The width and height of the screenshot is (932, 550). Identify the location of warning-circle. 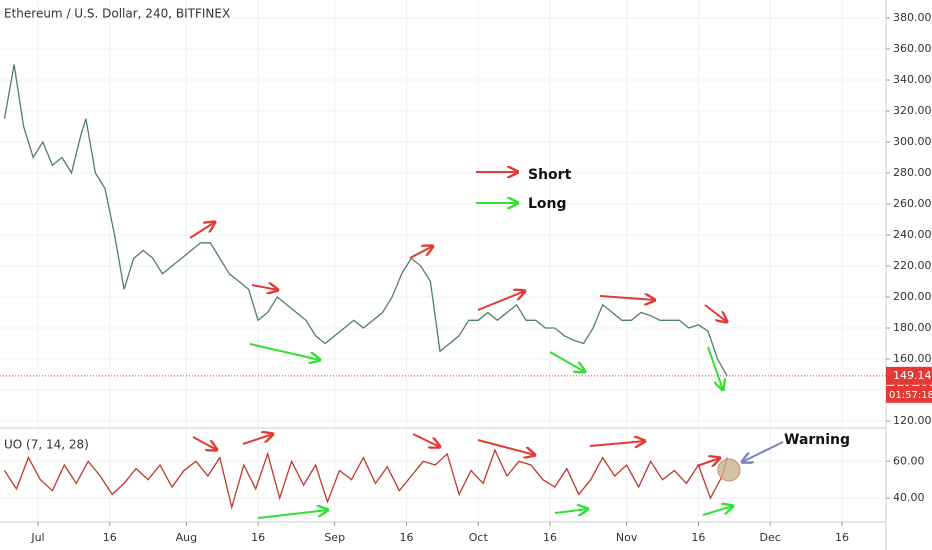
(729, 470).